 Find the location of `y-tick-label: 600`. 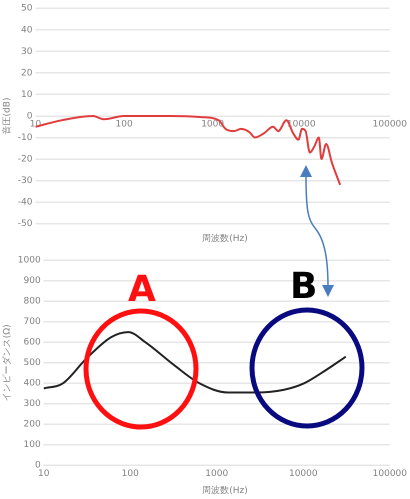

y-tick-label: 600 is located at coordinates (32, 343).